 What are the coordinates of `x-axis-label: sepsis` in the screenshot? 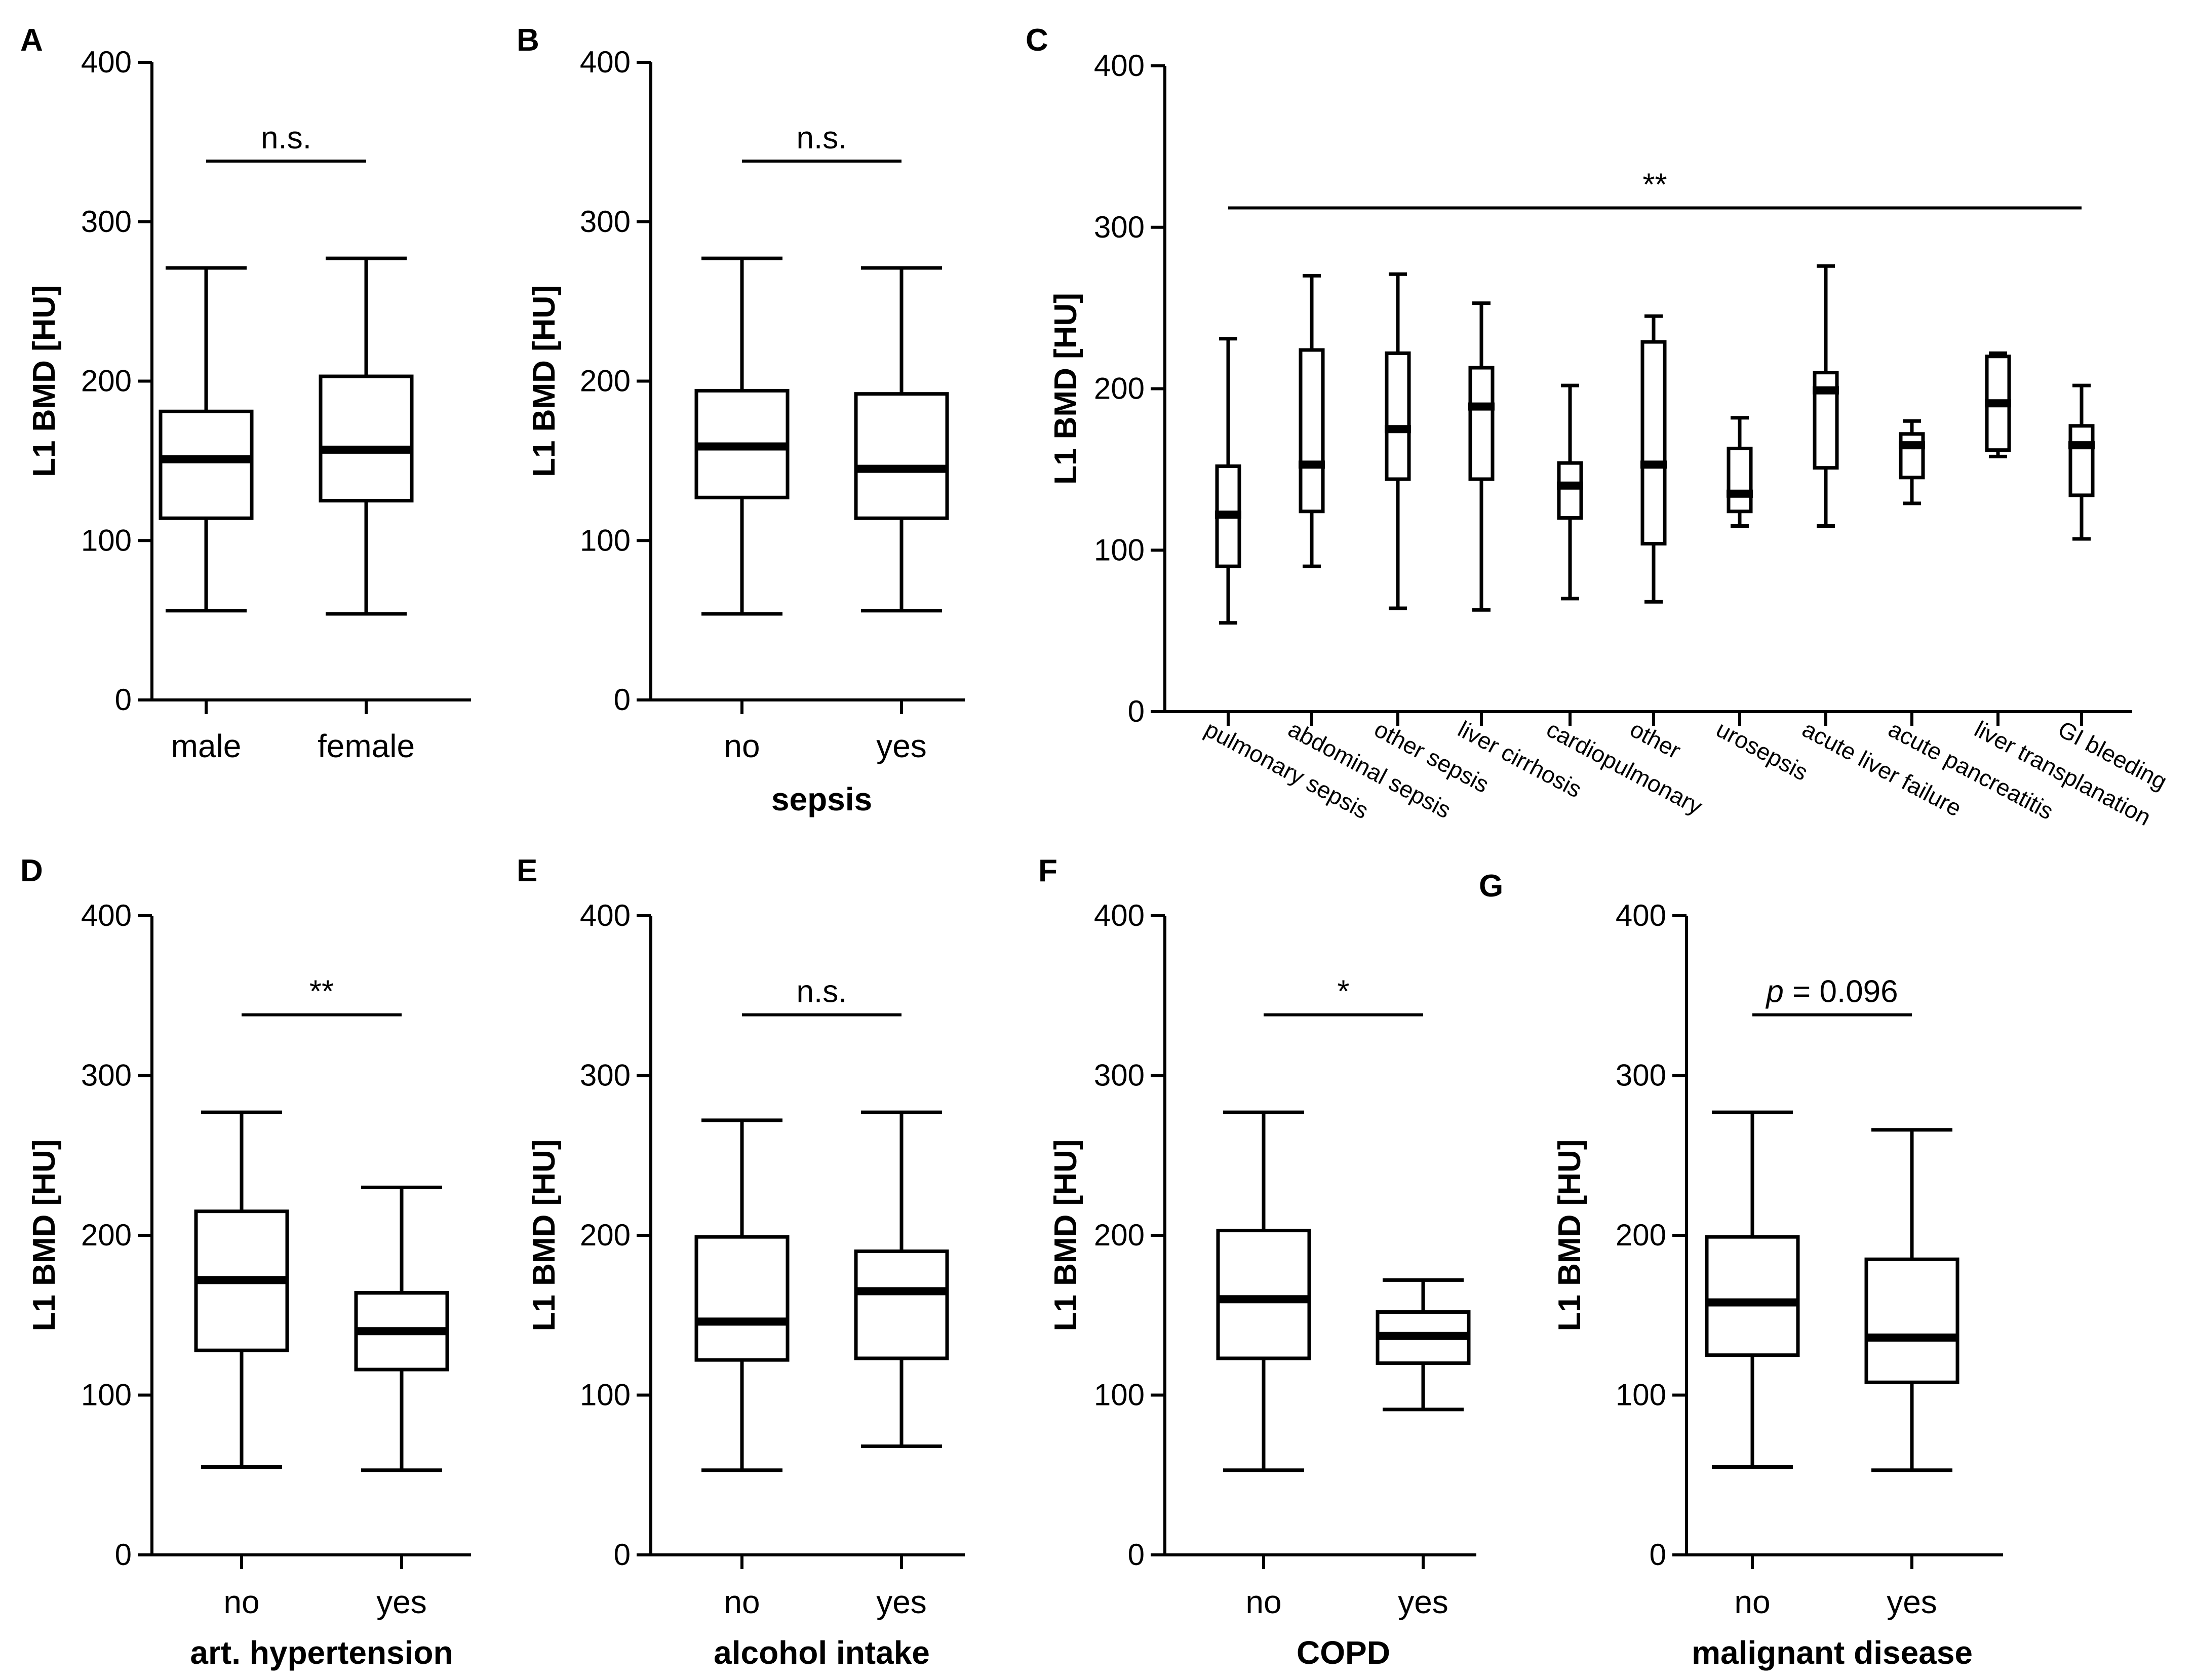 It's located at (821, 799).